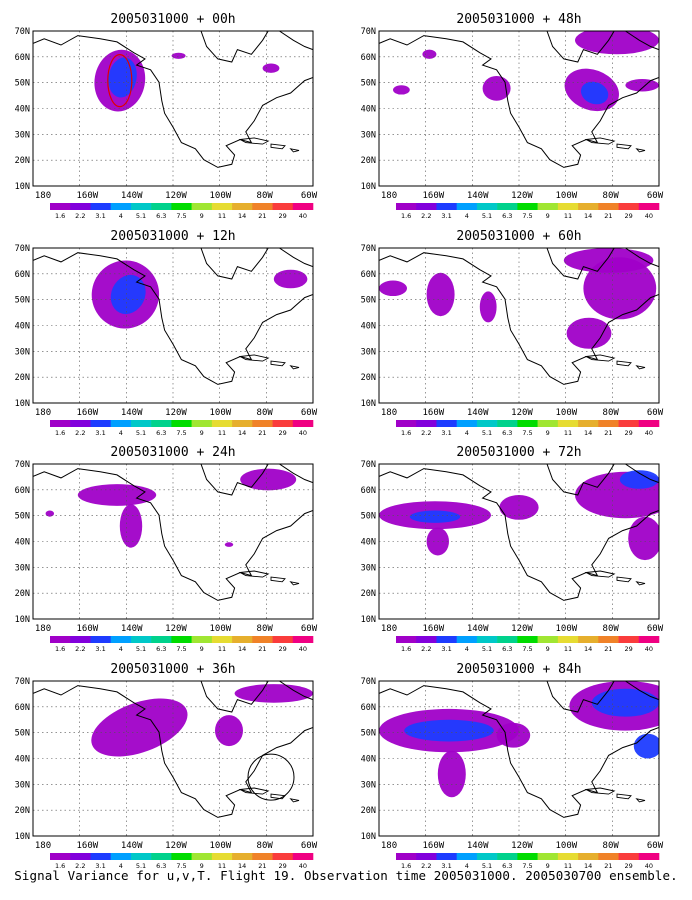  What do you see at coordinates (60, 433) in the screenshot?
I see `colorbar-label: 1.6` at bounding box center [60, 433].